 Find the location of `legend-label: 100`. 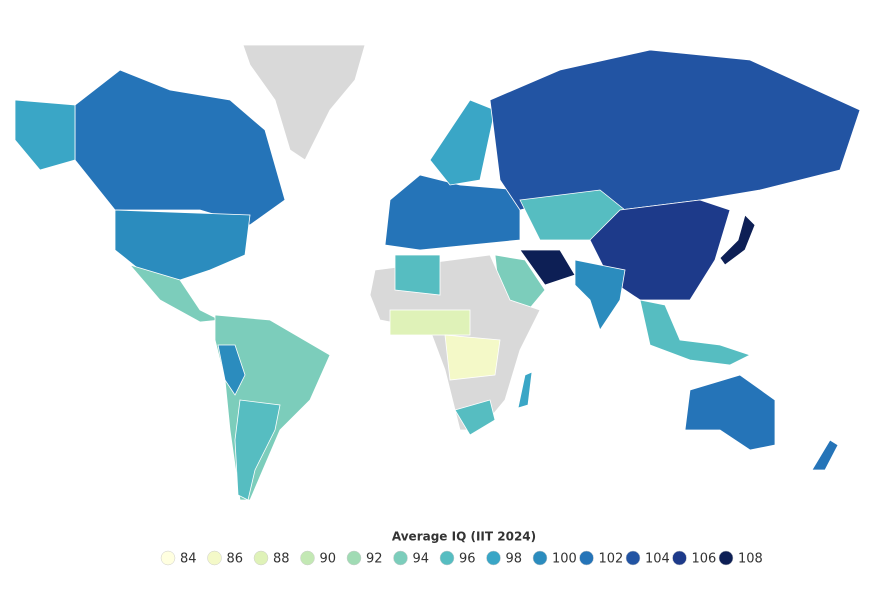

legend-label: 100 is located at coordinates (564, 559).